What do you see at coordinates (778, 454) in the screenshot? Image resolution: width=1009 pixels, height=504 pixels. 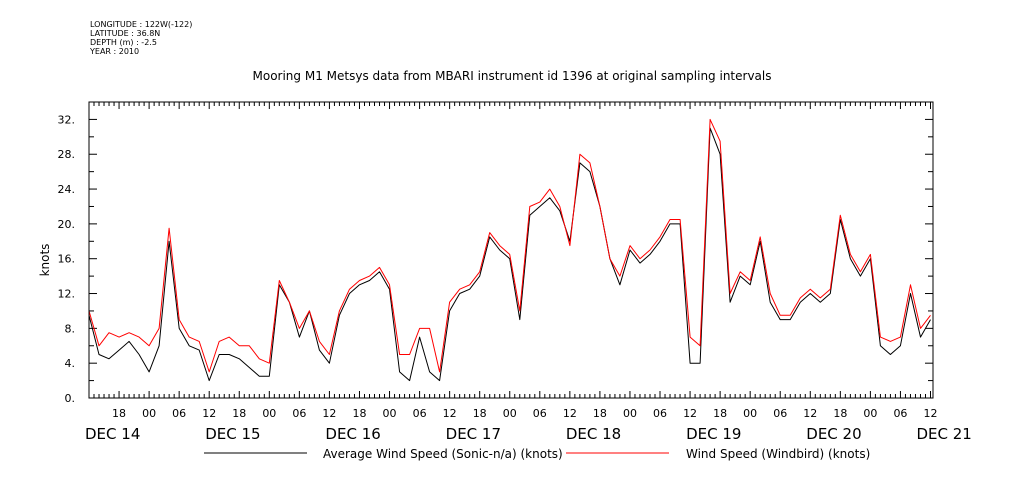 I see `legend-label: Wind Speed (Windbird) (knots)` at bounding box center [778, 454].